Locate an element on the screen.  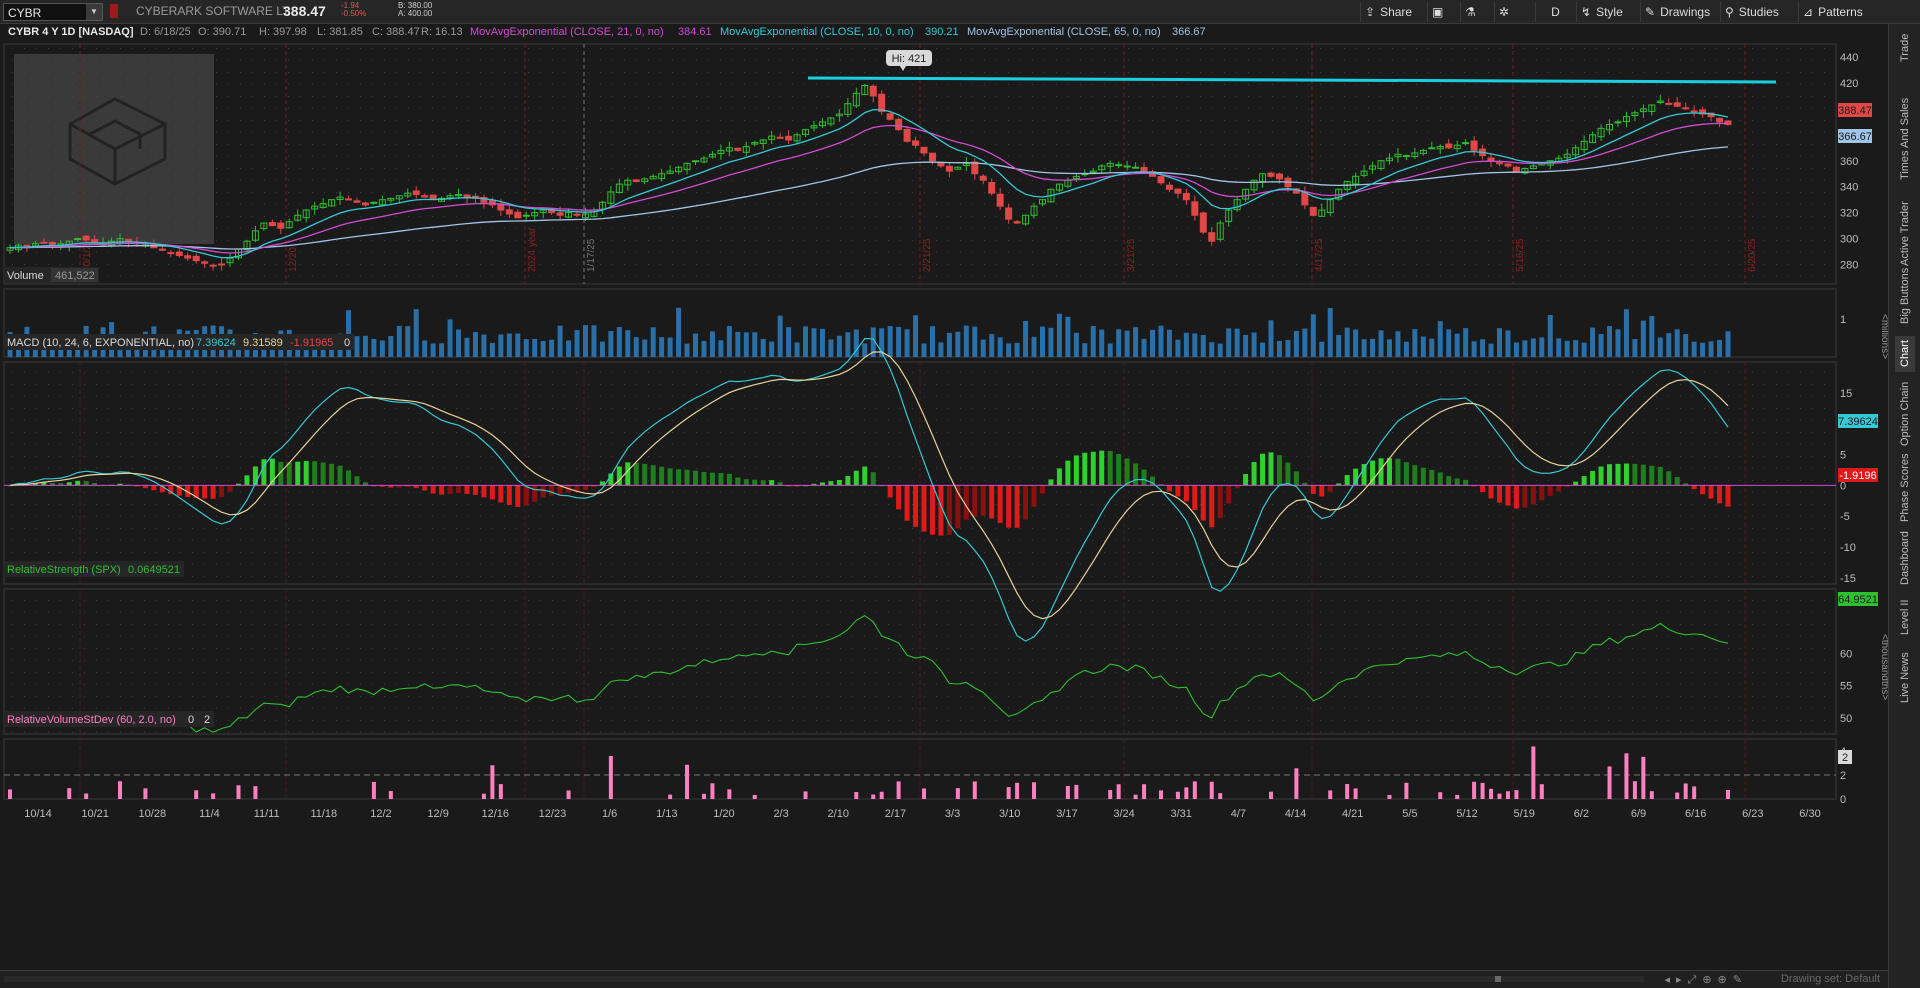
chevron-down-icon: ▼ is located at coordinates (94, 12).